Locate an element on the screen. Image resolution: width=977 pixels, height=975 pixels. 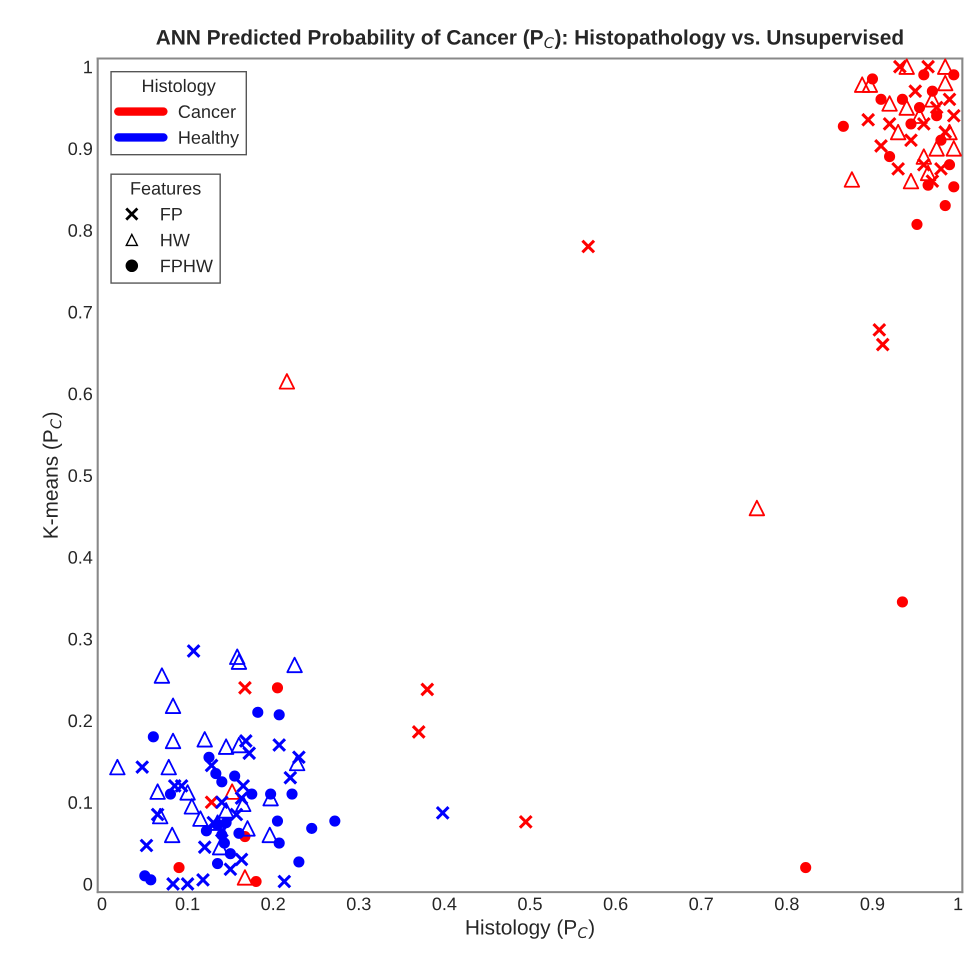
y-tick-label: 0.7 is located at coordinates (80, 312).